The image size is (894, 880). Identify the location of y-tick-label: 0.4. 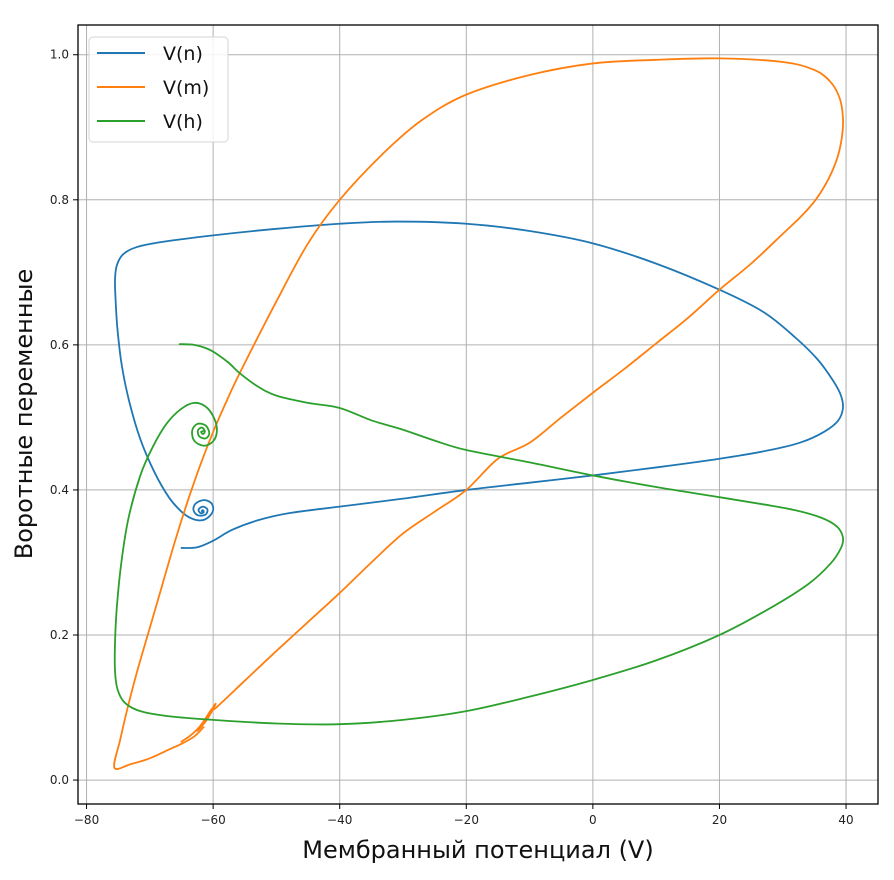
(59, 490).